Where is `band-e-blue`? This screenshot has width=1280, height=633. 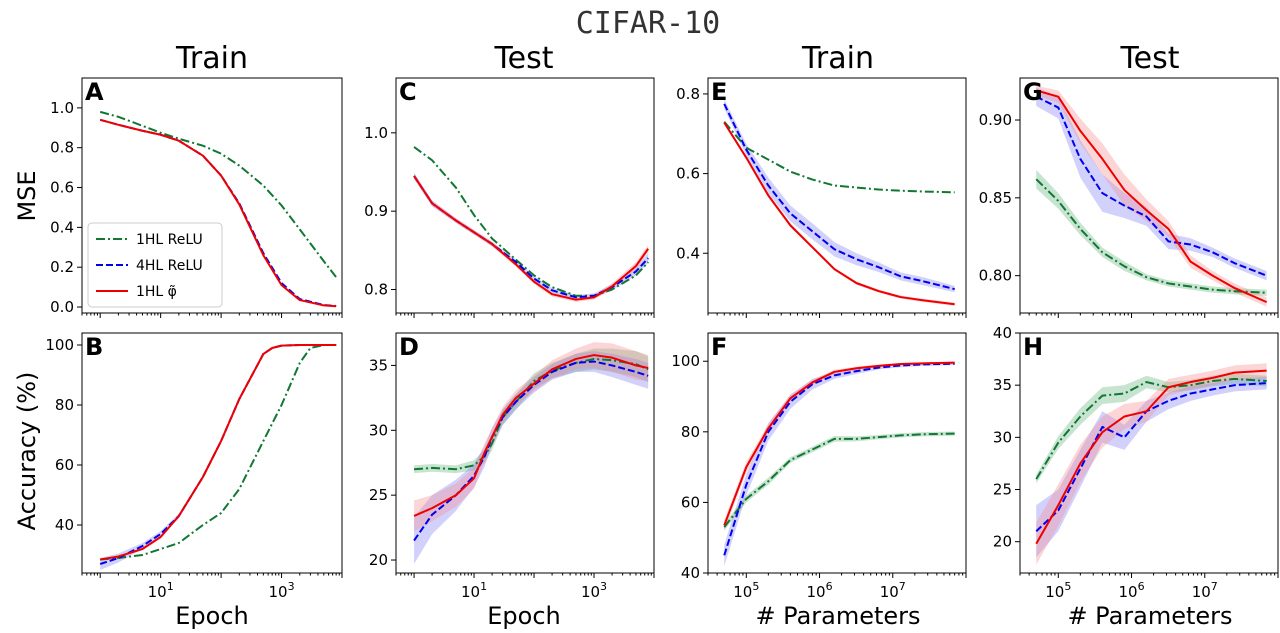 band-e-blue is located at coordinates (839, 196).